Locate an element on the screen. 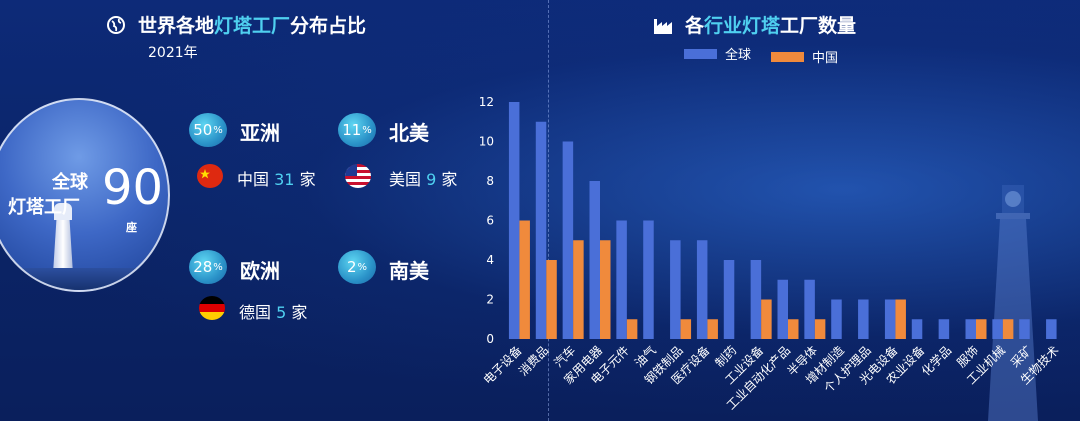 The height and width of the screenshot is (421, 1080). chart-title: 各行业灯塔 工厂数量 is located at coordinates (754, 24).